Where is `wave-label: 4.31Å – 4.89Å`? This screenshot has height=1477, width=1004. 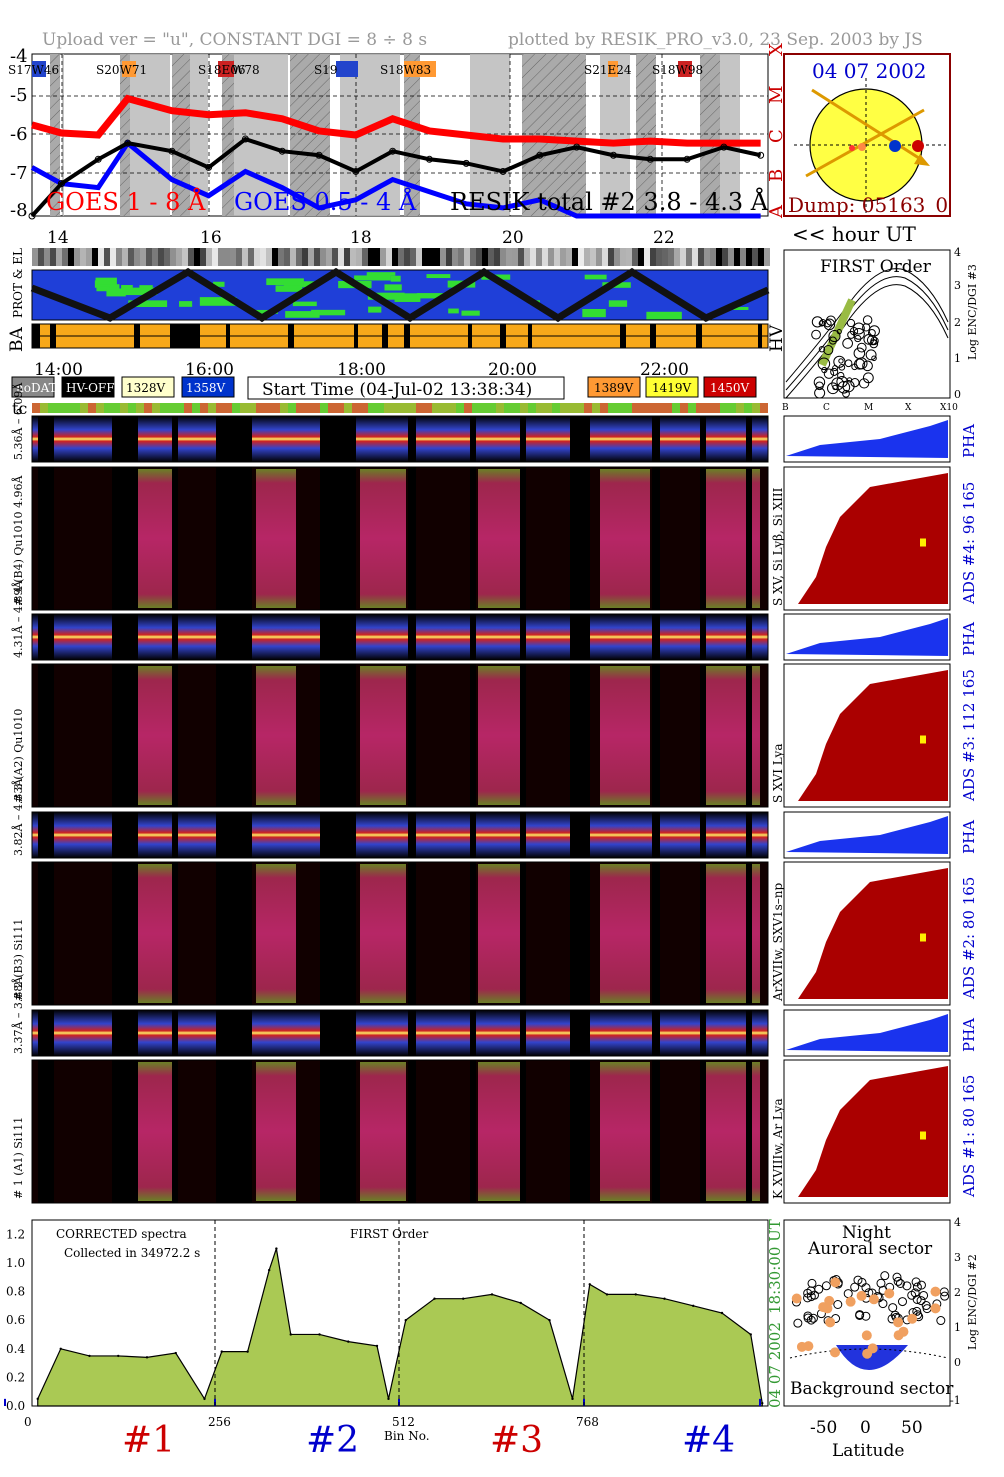 wave-label: 4.31Å – 4.89Å is located at coordinates (18, 619).